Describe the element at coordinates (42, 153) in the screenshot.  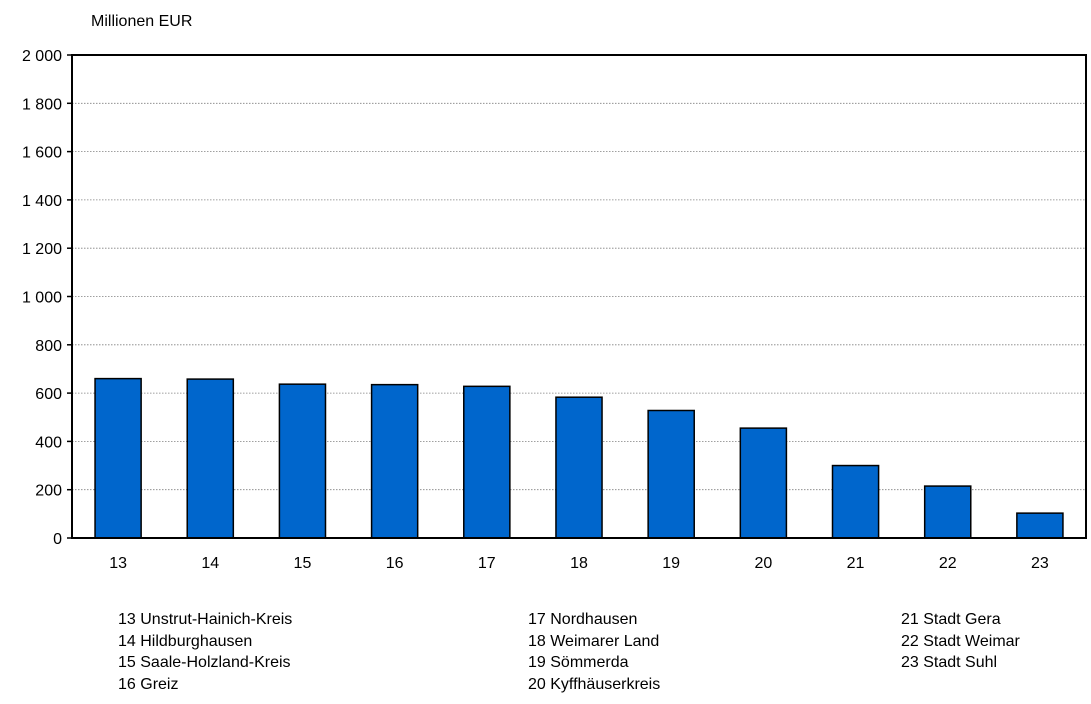
I see `y-tick-label: 1 600` at that location.